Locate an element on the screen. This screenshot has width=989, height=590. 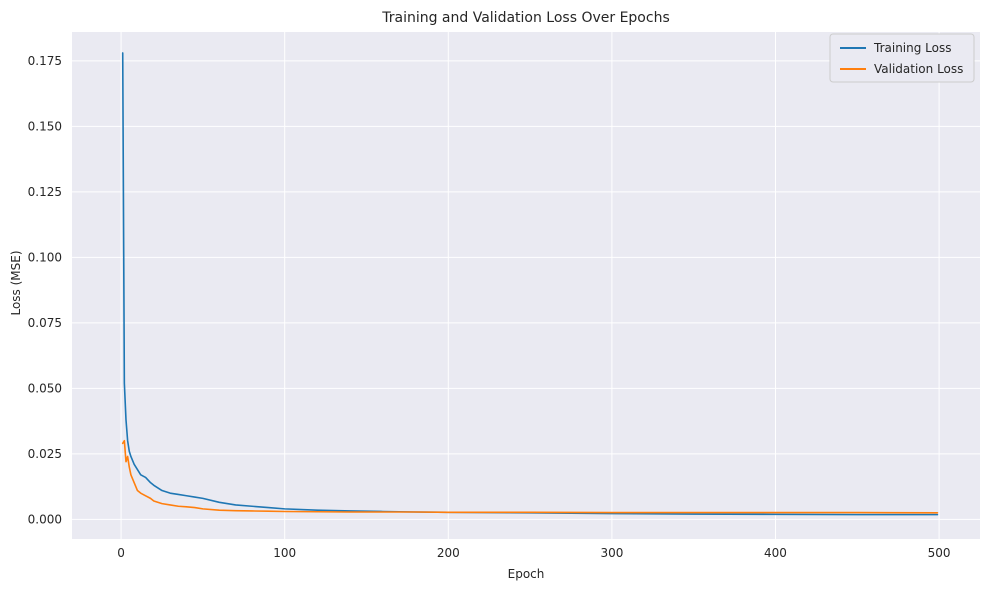
legend-label-validation: Validation Loss is located at coordinates (918, 69).